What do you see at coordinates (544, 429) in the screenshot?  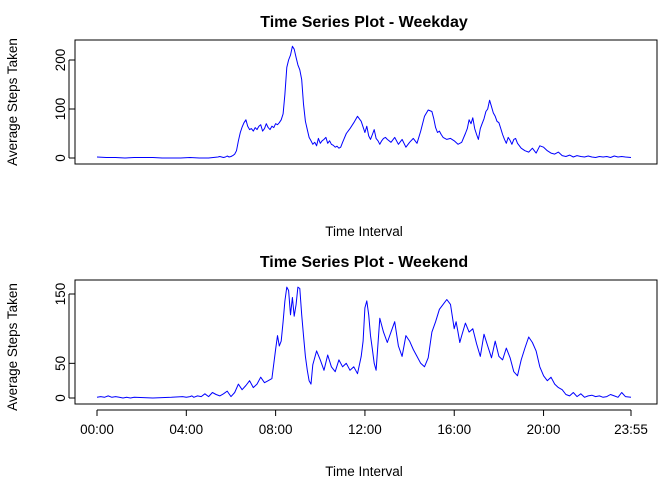 I see `weekend-x-tick-label-20-00: 20:00` at bounding box center [544, 429].